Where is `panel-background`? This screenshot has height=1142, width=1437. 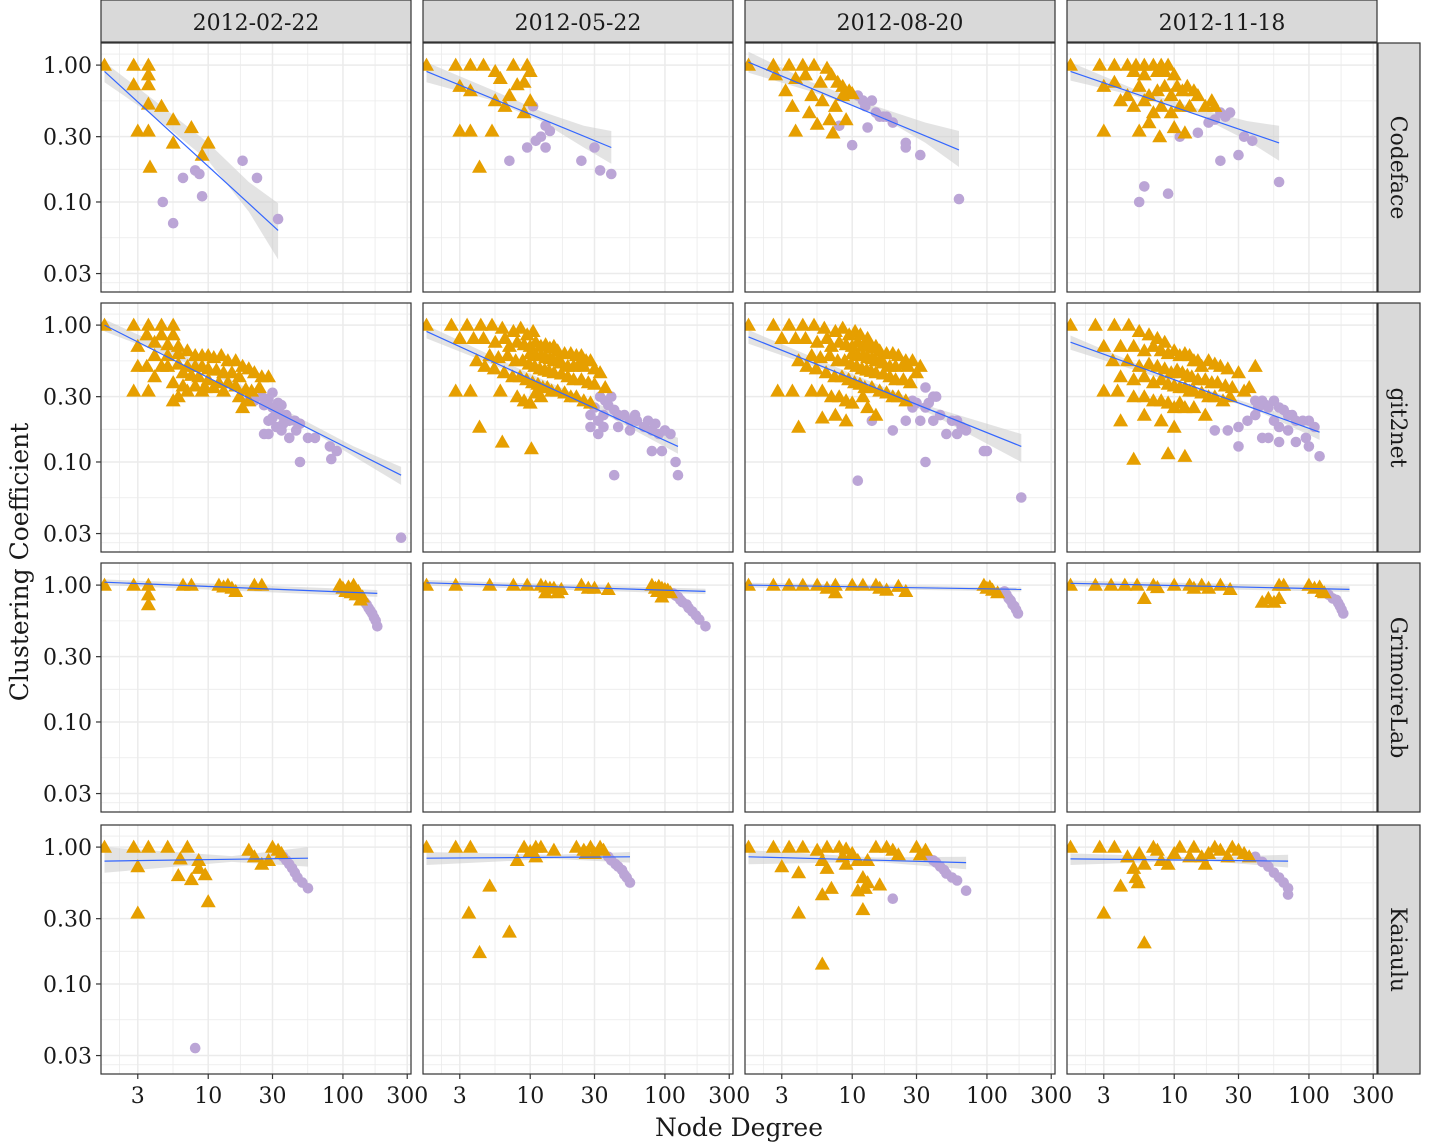 panel-background is located at coordinates (1222, 949).